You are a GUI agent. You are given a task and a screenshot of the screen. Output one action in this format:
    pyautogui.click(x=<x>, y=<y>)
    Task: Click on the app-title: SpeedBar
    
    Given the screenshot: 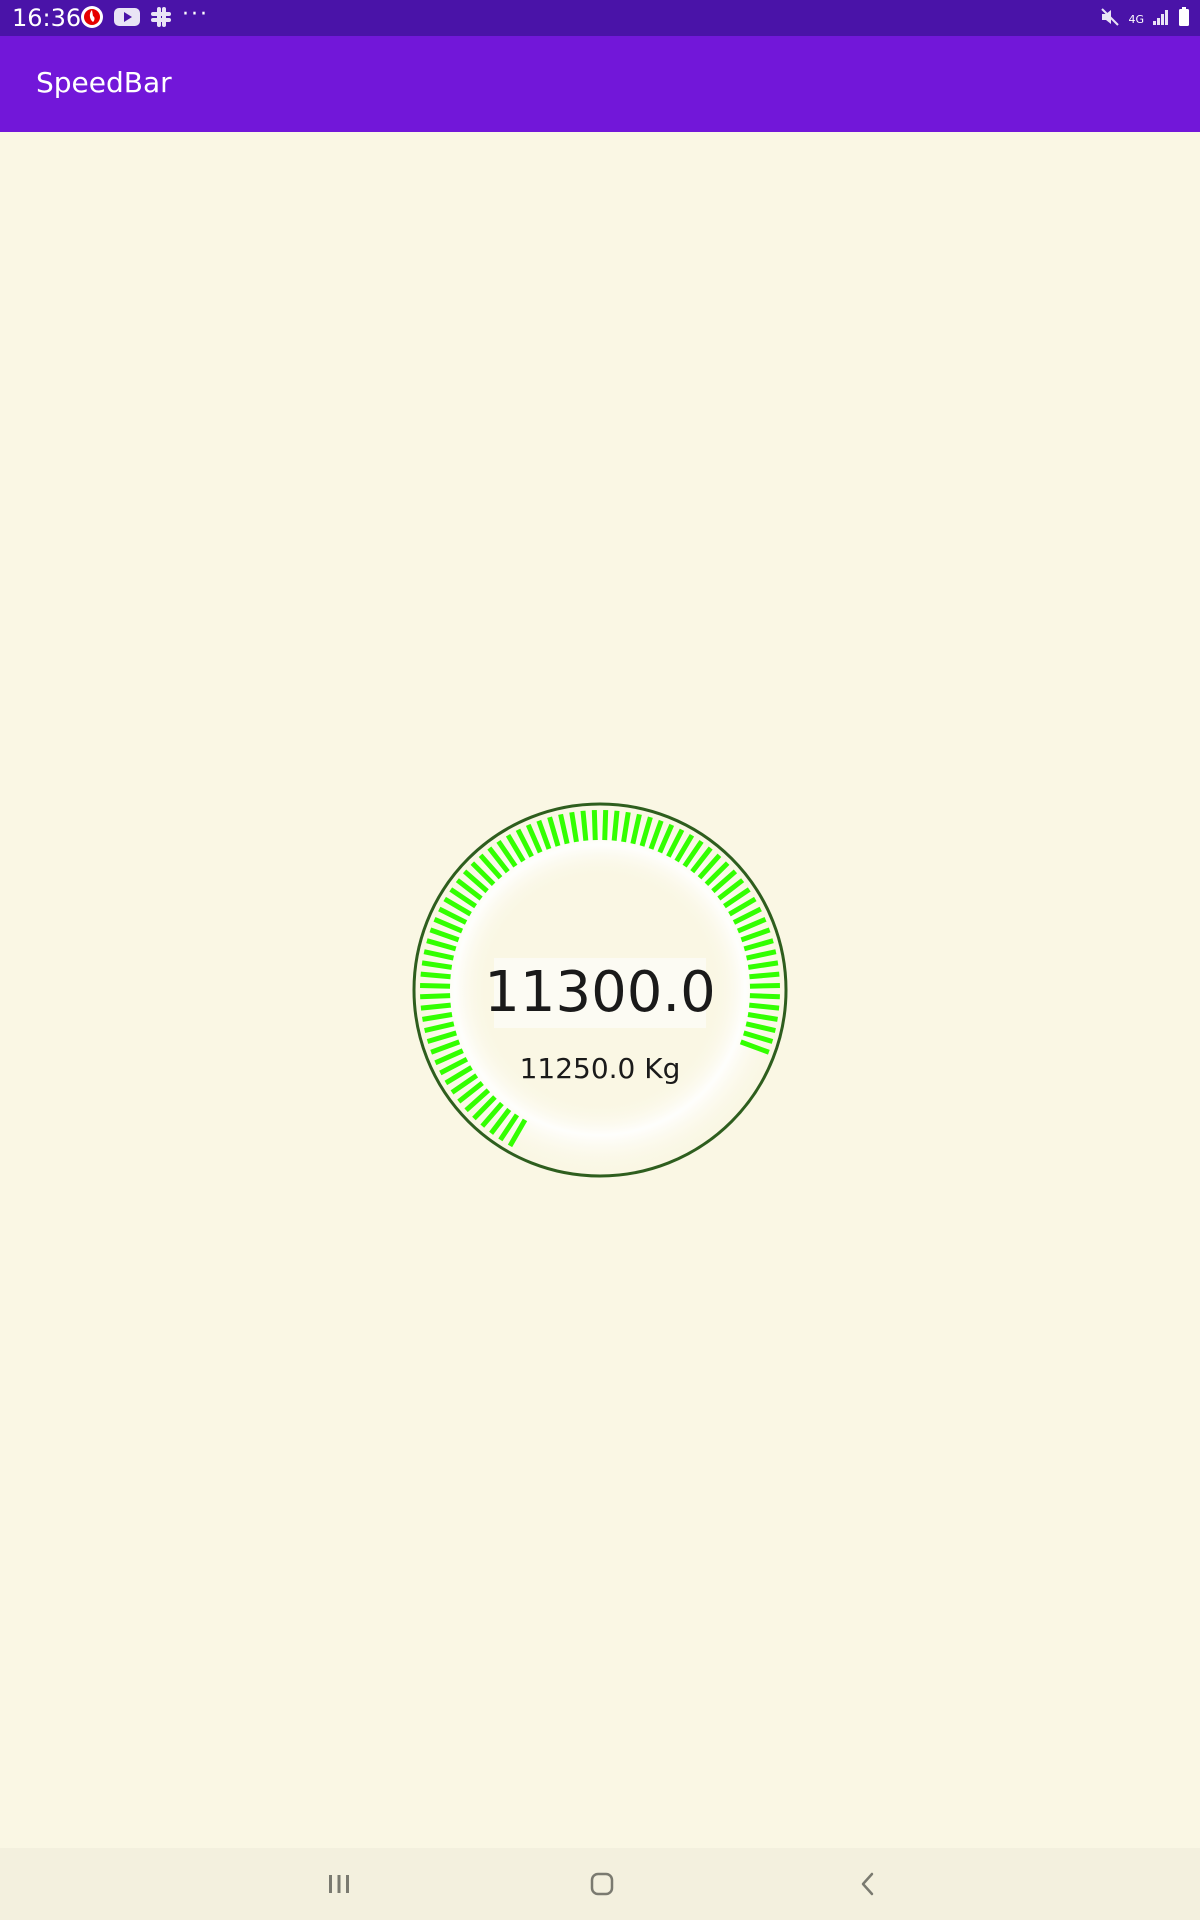 What is the action you would take?
    pyautogui.click(x=104, y=82)
    